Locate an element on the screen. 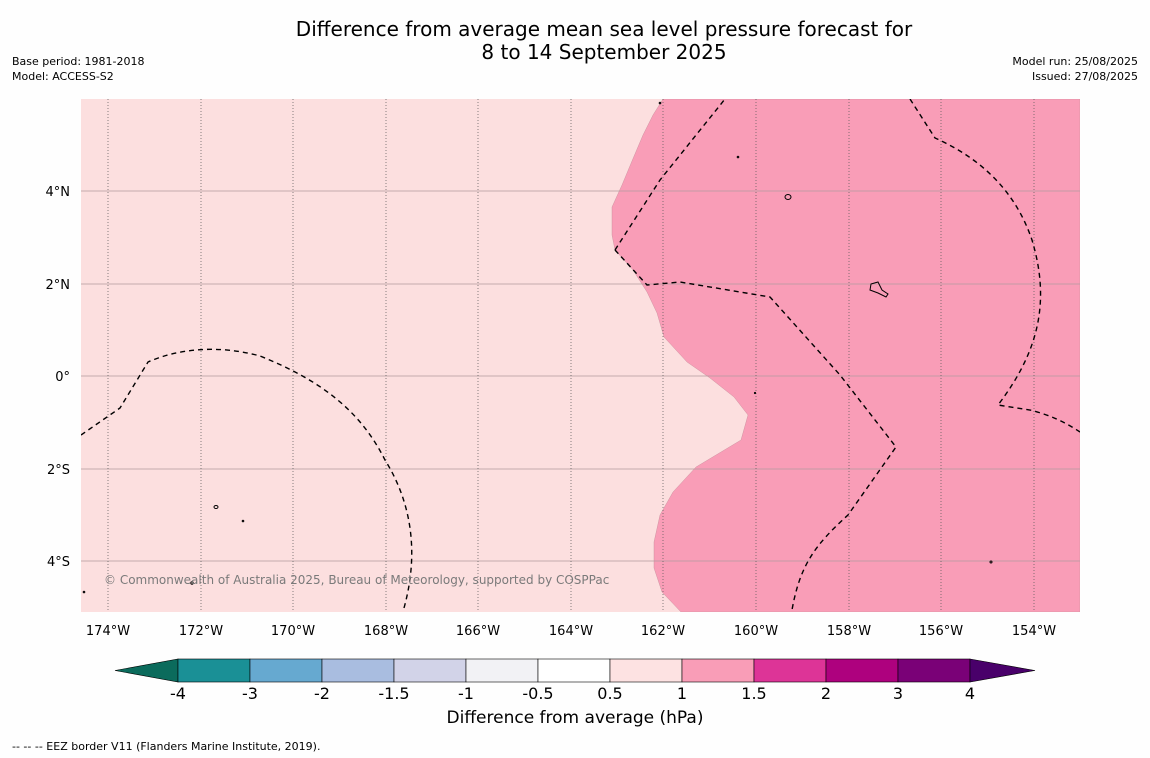 The image size is (1150, 758). lon-label-162w: 162°W is located at coordinates (663, 631).